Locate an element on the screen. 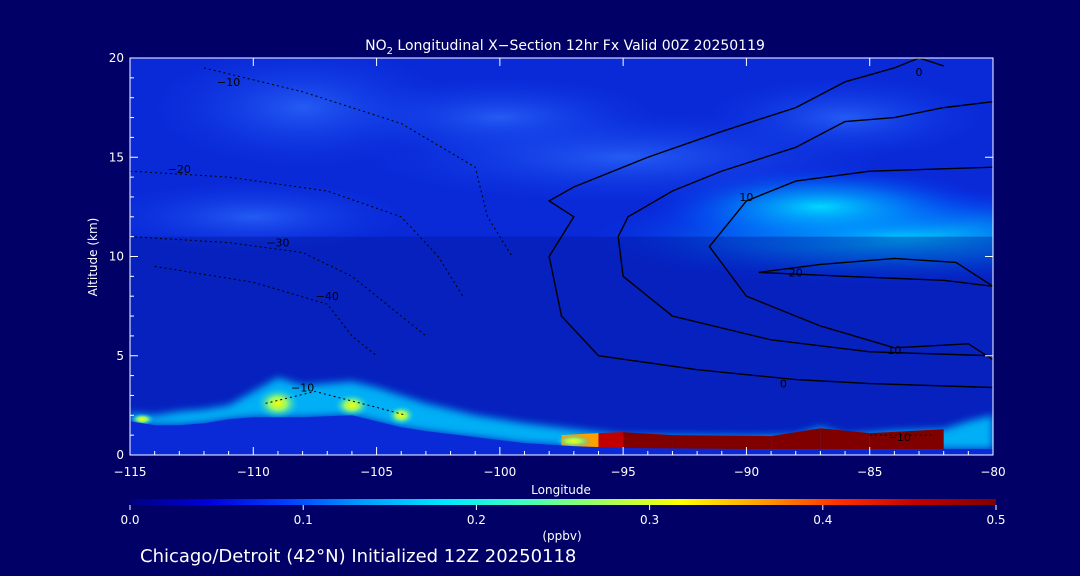 This screenshot has height=576, width=1080. y-tick-label: 15 is located at coordinates (116, 157).